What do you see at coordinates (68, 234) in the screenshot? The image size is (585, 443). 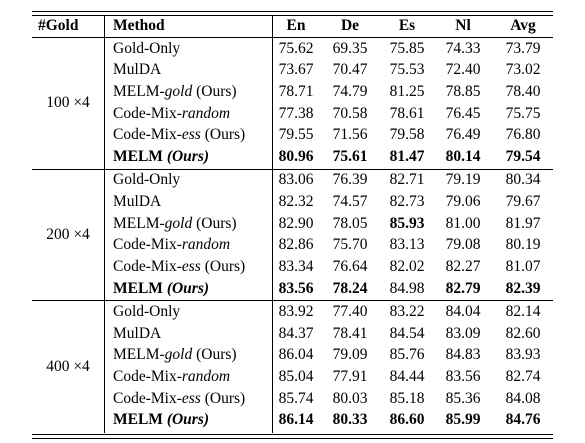 I see `group-label: 200 ×4` at bounding box center [68, 234].